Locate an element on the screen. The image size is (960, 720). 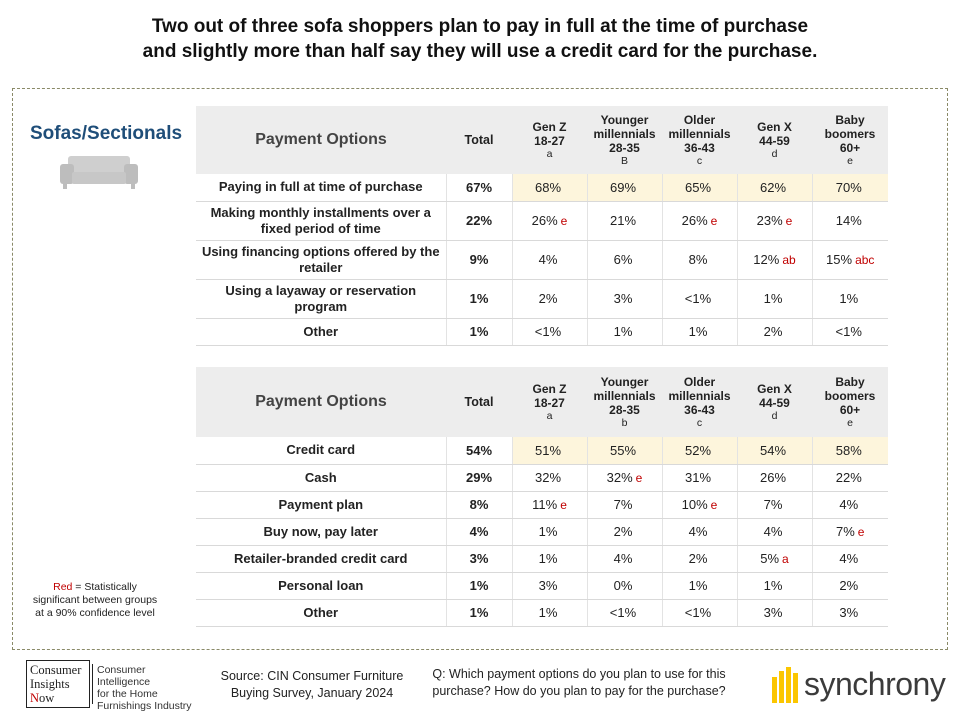
header-line: 44-59 is located at coordinates (774, 402).